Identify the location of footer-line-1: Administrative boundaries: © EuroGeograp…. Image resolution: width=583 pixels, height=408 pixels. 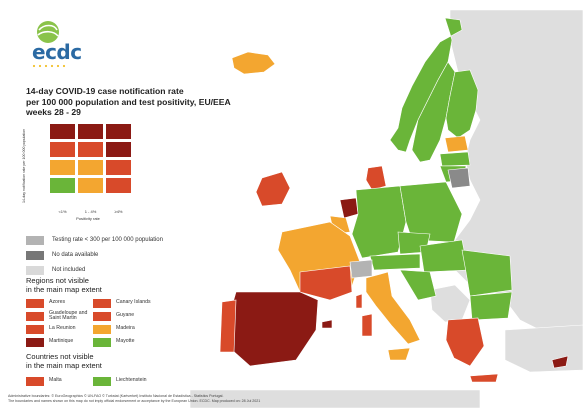
(116, 396).